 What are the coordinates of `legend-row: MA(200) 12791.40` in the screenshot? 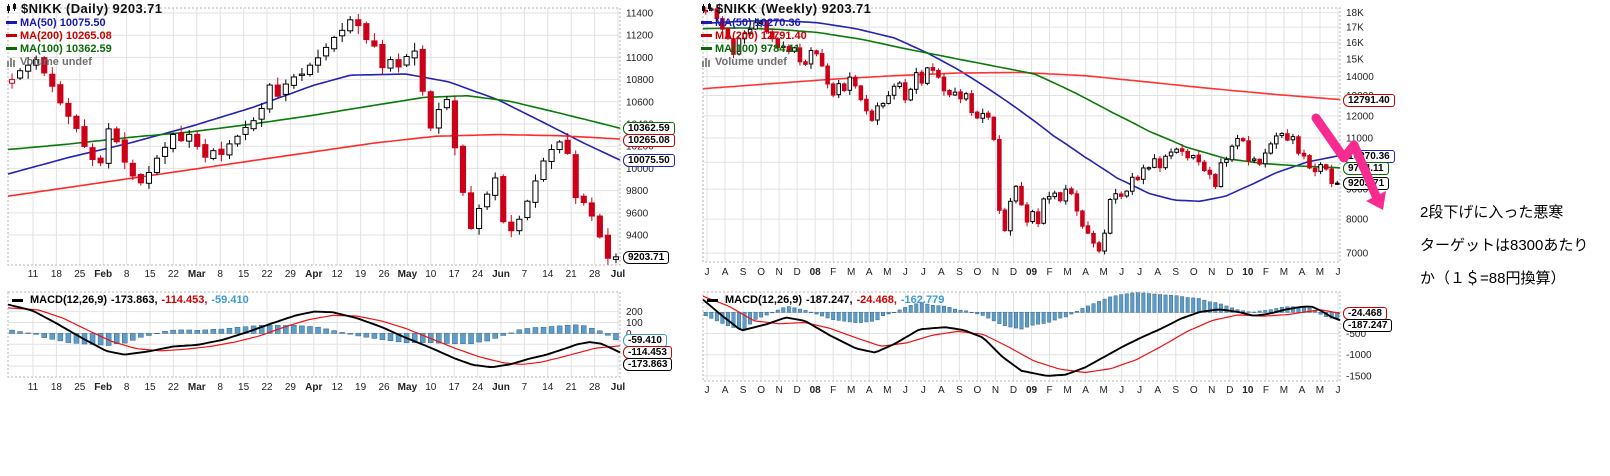 It's located at (754, 35).